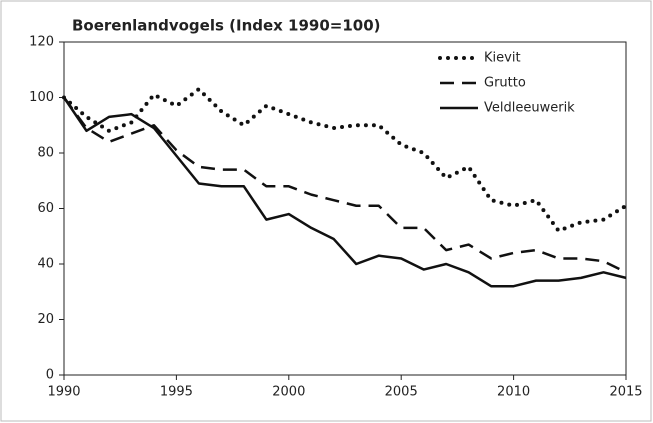 Image resolution: width=653 pixels, height=423 pixels. Describe the element at coordinates (529, 108) in the screenshot. I see `legend-label: Veldleeuwerik` at that location.